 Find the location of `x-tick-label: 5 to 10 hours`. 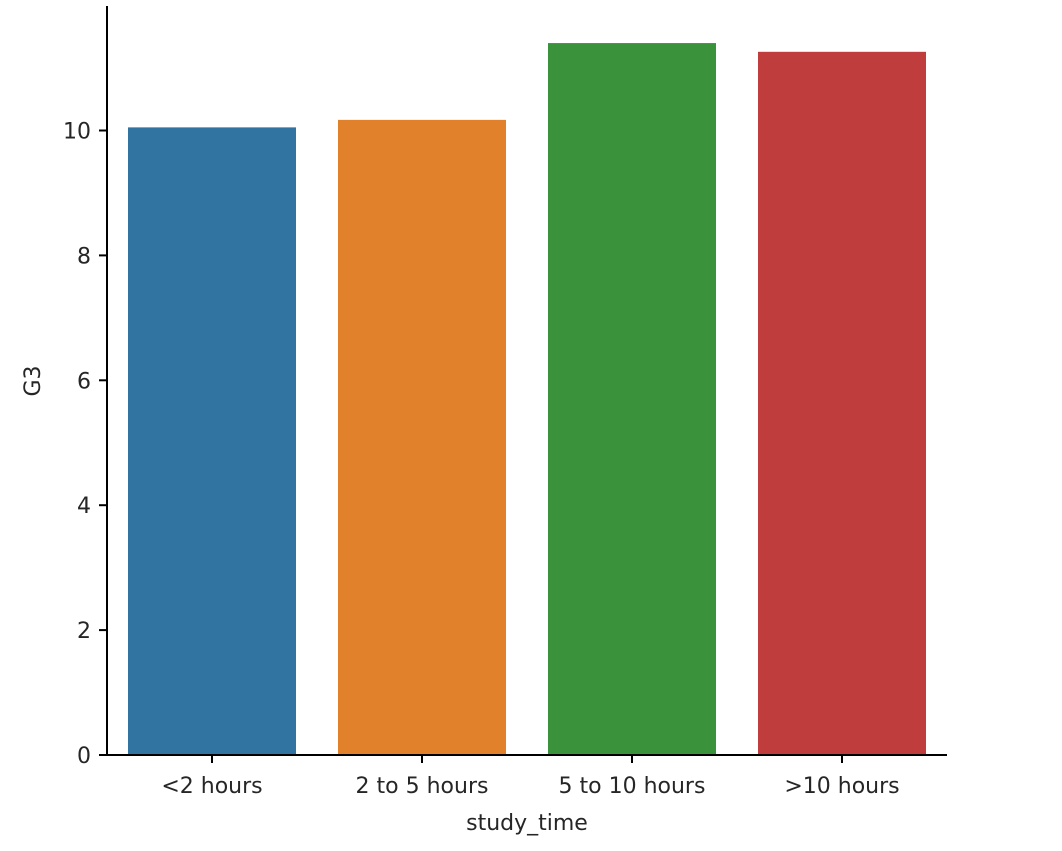

x-tick-label: 5 to 10 hours is located at coordinates (632, 786).